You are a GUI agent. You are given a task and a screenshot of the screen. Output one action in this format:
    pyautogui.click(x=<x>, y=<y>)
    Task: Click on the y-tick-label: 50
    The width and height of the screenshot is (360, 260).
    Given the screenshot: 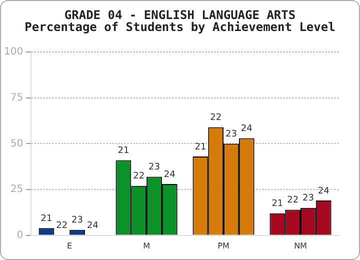 What is the action you would take?
    pyautogui.click(x=17, y=144)
    